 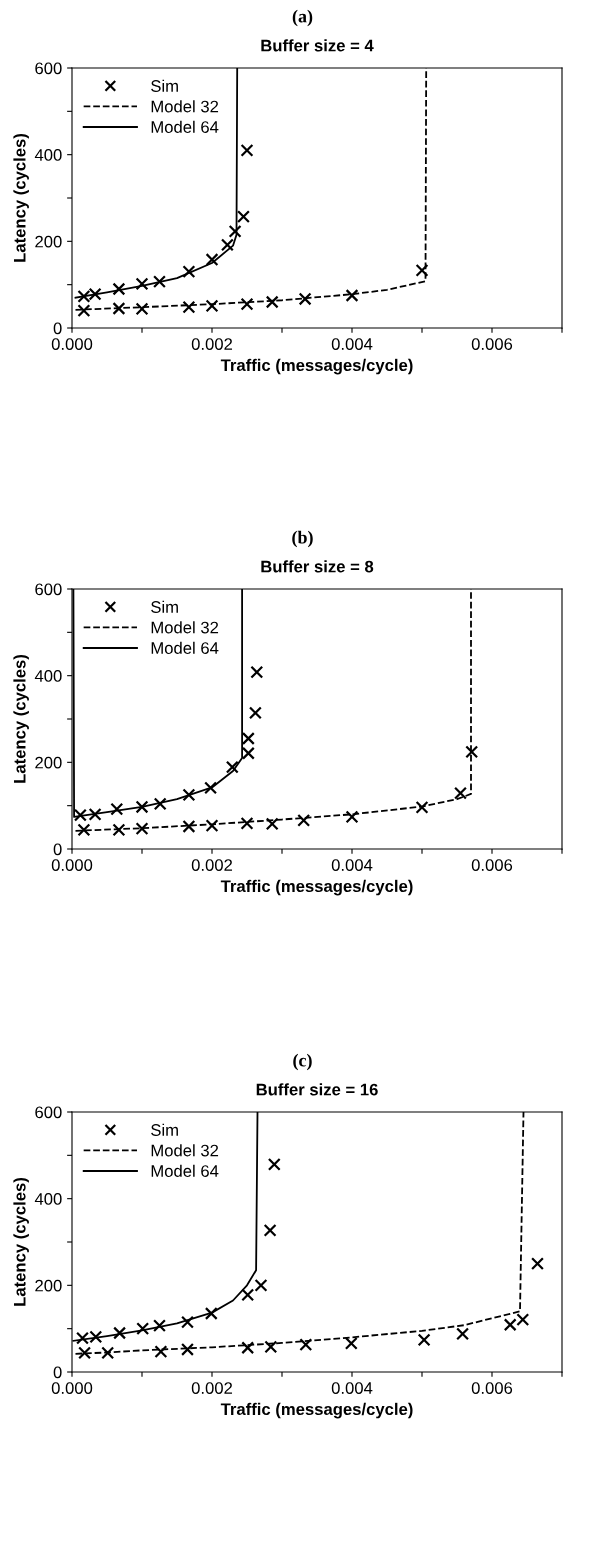 I want to click on chart-subtitle: (a), so click(x=302, y=18).